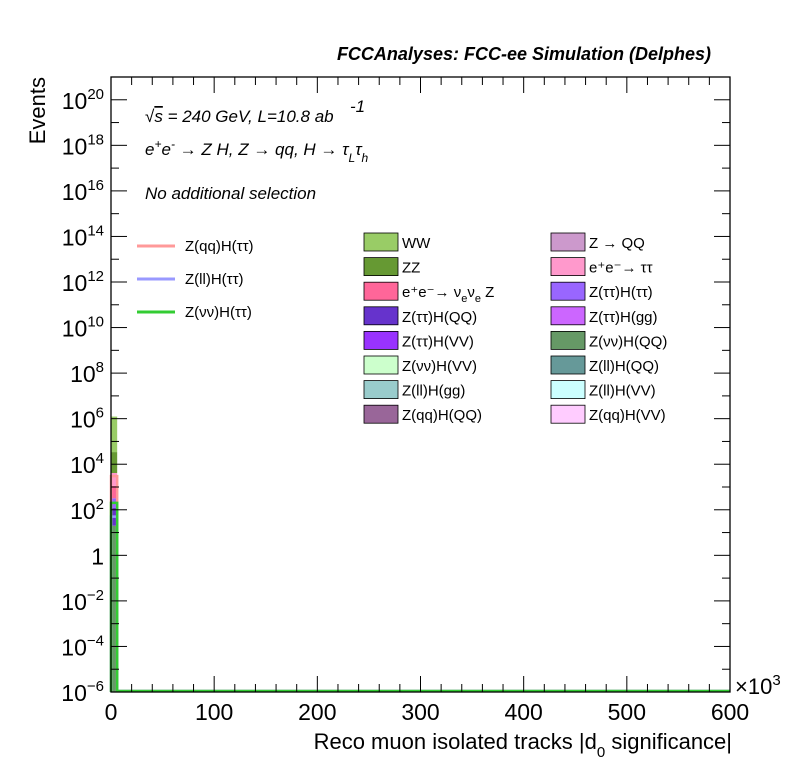 Image resolution: width=796 pixels, height=772 pixels. What do you see at coordinates (442, 415) in the screenshot?
I see `legend-label: Z(qq)H(QQ)` at bounding box center [442, 415].